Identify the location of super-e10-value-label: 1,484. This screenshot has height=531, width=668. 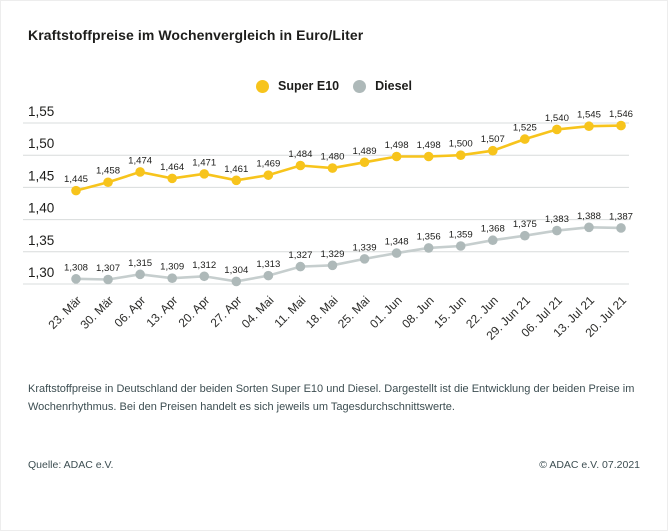
(300, 154).